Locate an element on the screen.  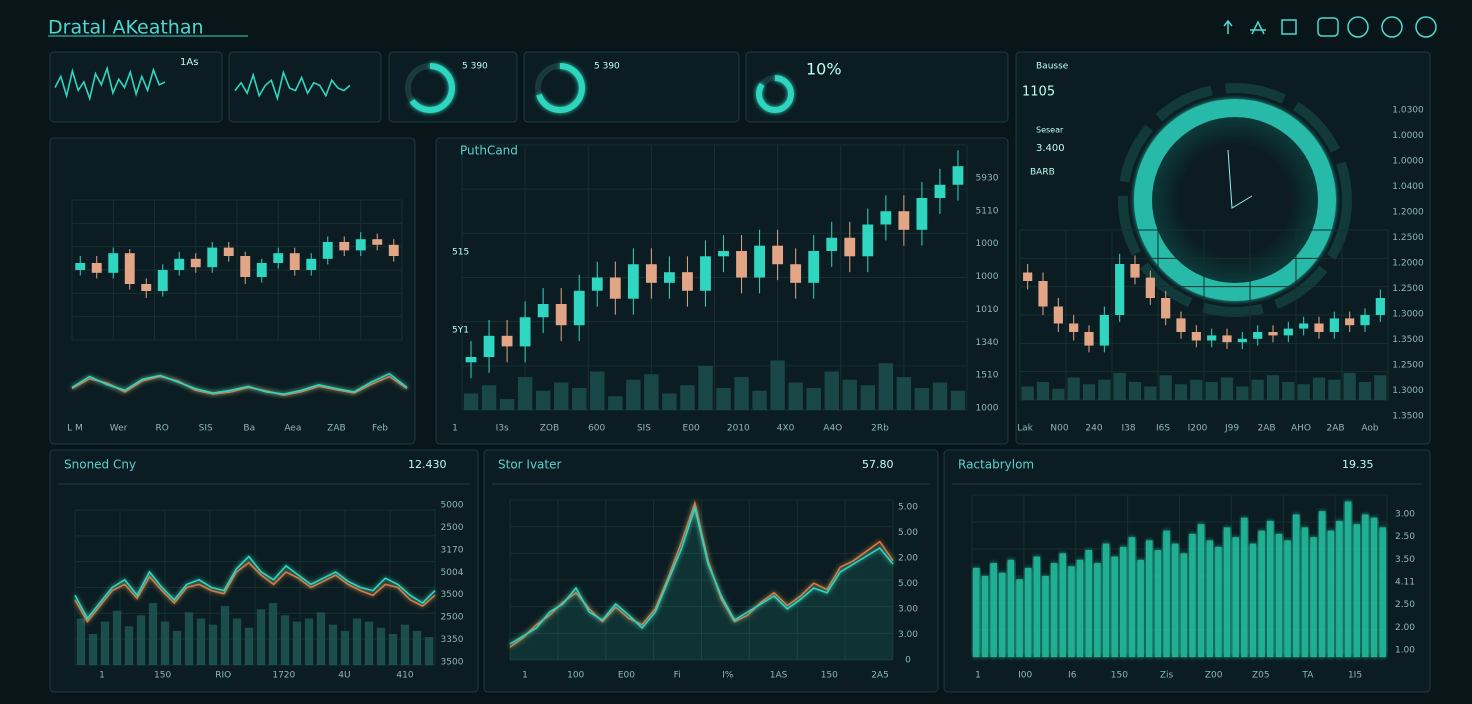
icon-panel is located at coordinates (1328, 27).